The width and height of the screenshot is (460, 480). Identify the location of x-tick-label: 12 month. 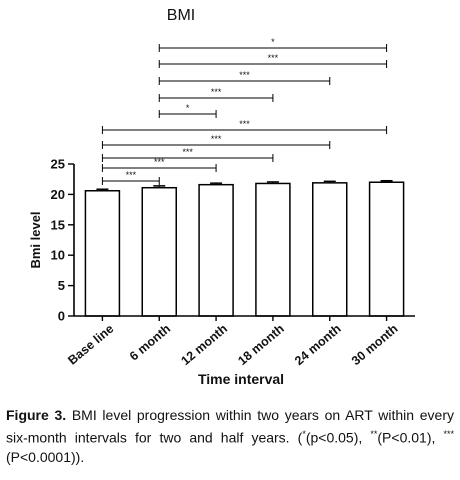
(204, 345).